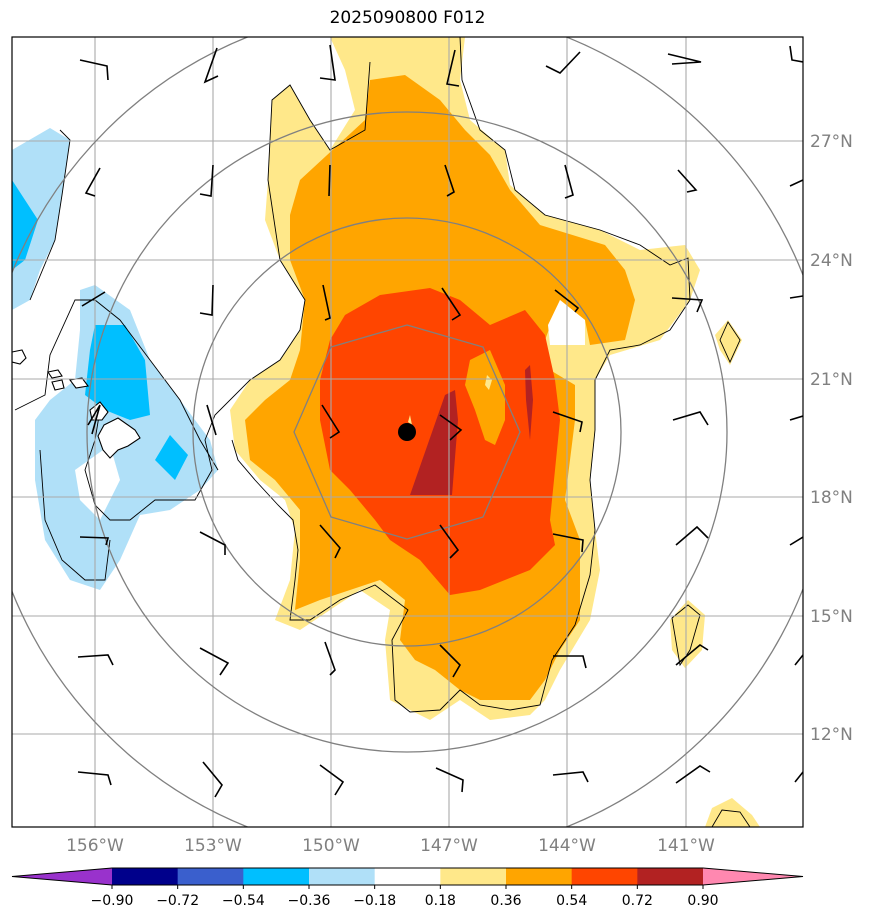 This screenshot has width=873, height=924. I want to click on colorbar-tick-label: −0.72, so click(177, 901).